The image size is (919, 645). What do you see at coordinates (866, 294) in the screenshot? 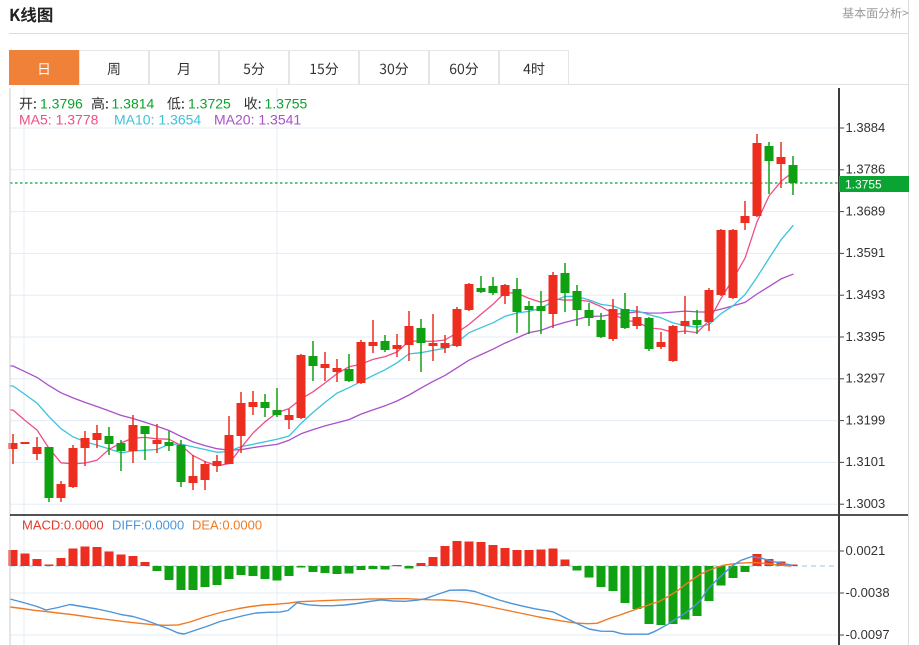
I see `svg-text: 1.3493` at bounding box center [866, 294].